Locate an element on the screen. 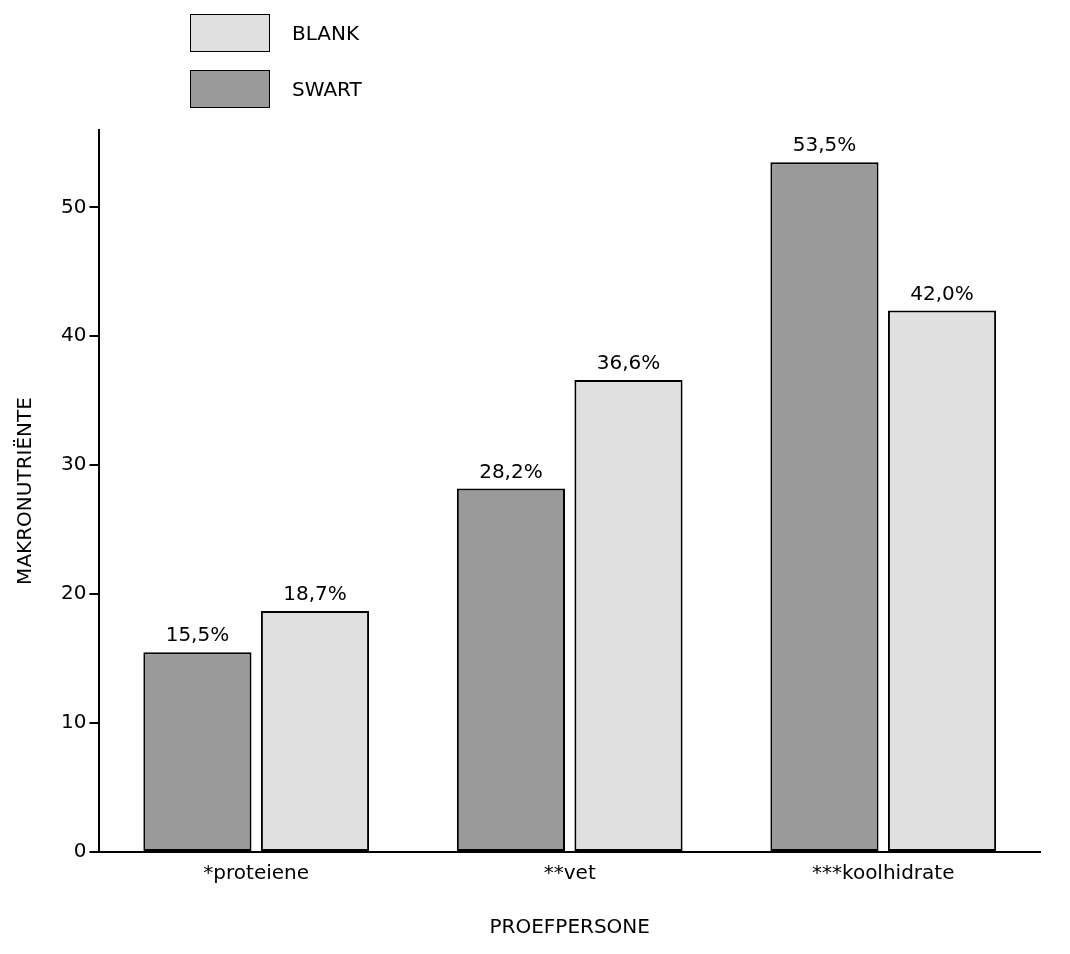  y-tick-label: 0 is located at coordinates (80, 850).